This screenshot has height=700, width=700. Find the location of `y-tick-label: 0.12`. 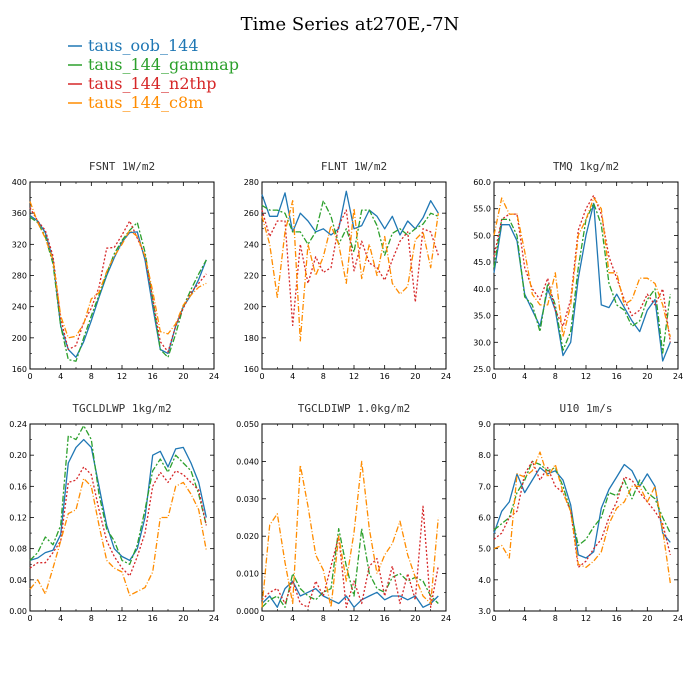

y-tick-label: 0.12 is located at coordinates (18, 518).